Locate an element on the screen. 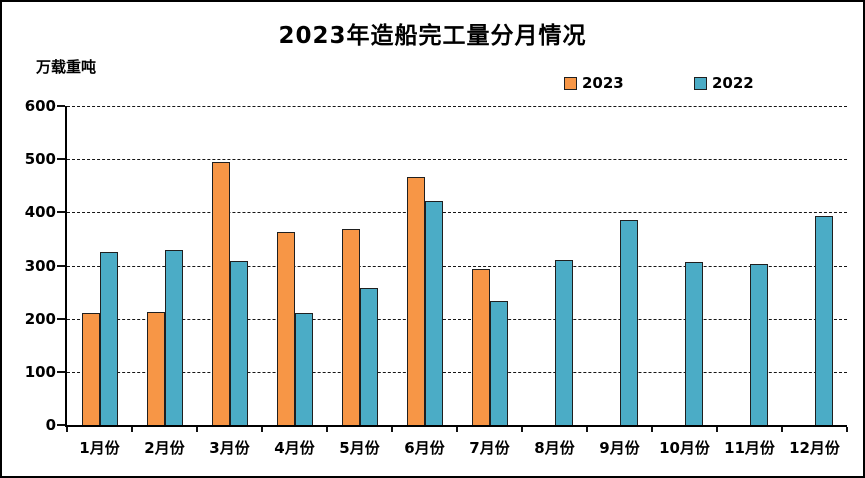  y-axis-tick-label: 600 is located at coordinates (40, 106).